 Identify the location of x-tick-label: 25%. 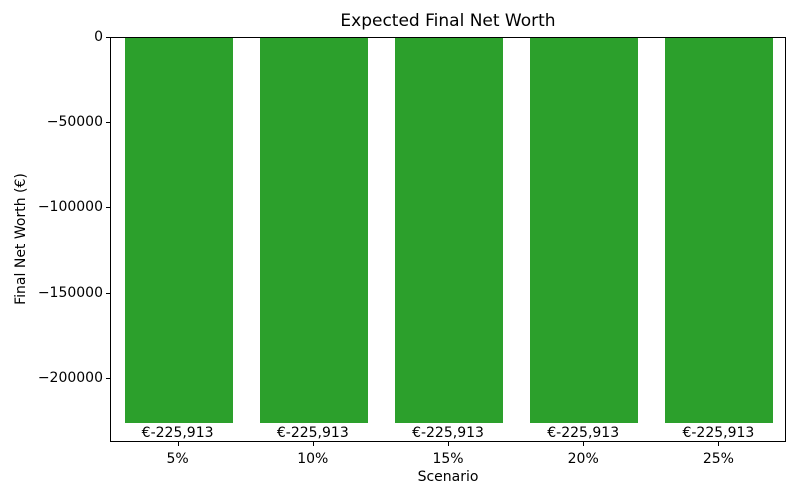
(718, 459).